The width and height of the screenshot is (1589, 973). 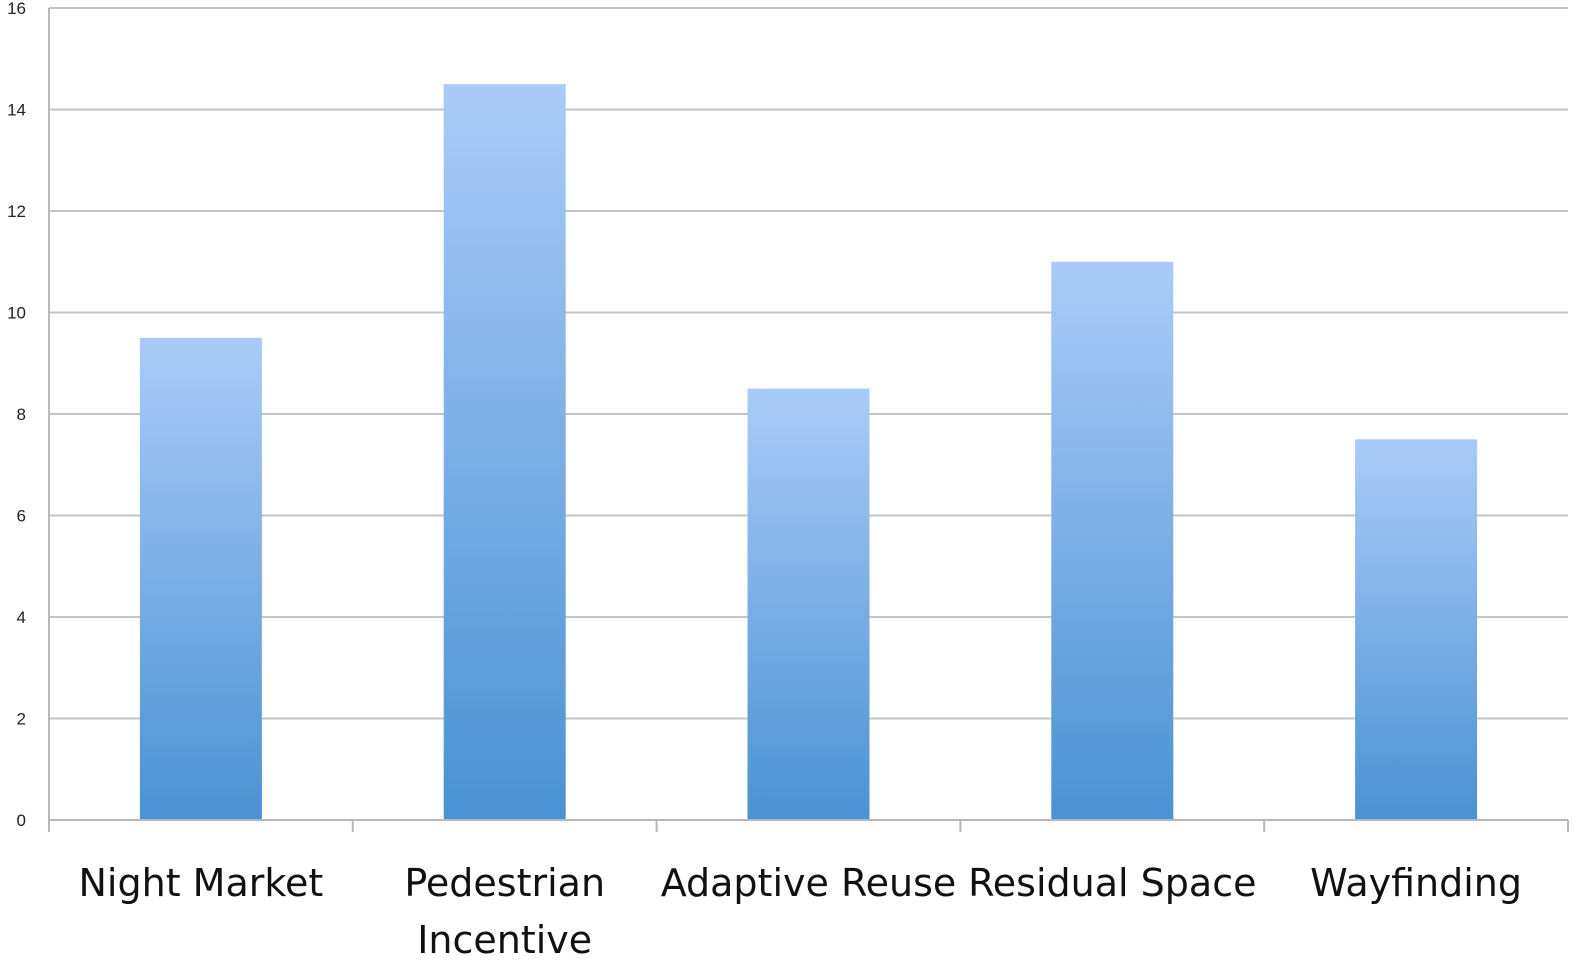 I want to click on y-tick-label: 10, so click(x=16, y=313).